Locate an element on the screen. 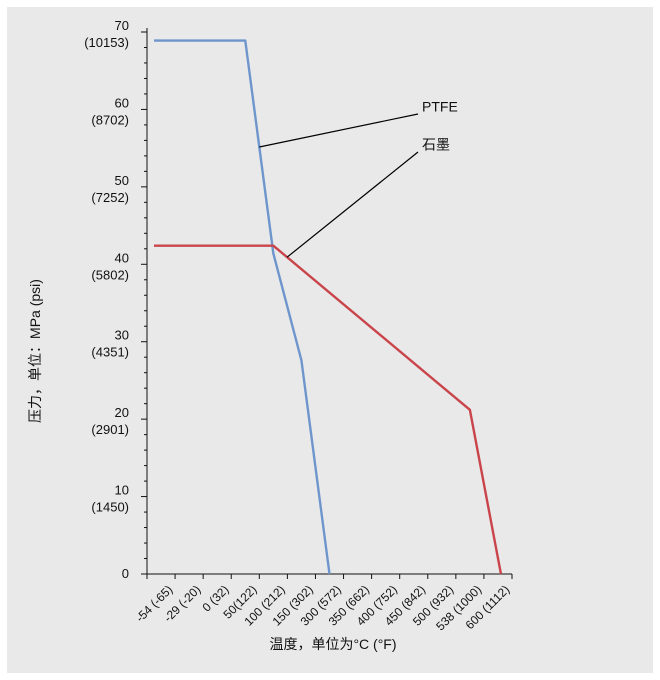  y-tick-label-psi: (2901) is located at coordinates (110, 429).